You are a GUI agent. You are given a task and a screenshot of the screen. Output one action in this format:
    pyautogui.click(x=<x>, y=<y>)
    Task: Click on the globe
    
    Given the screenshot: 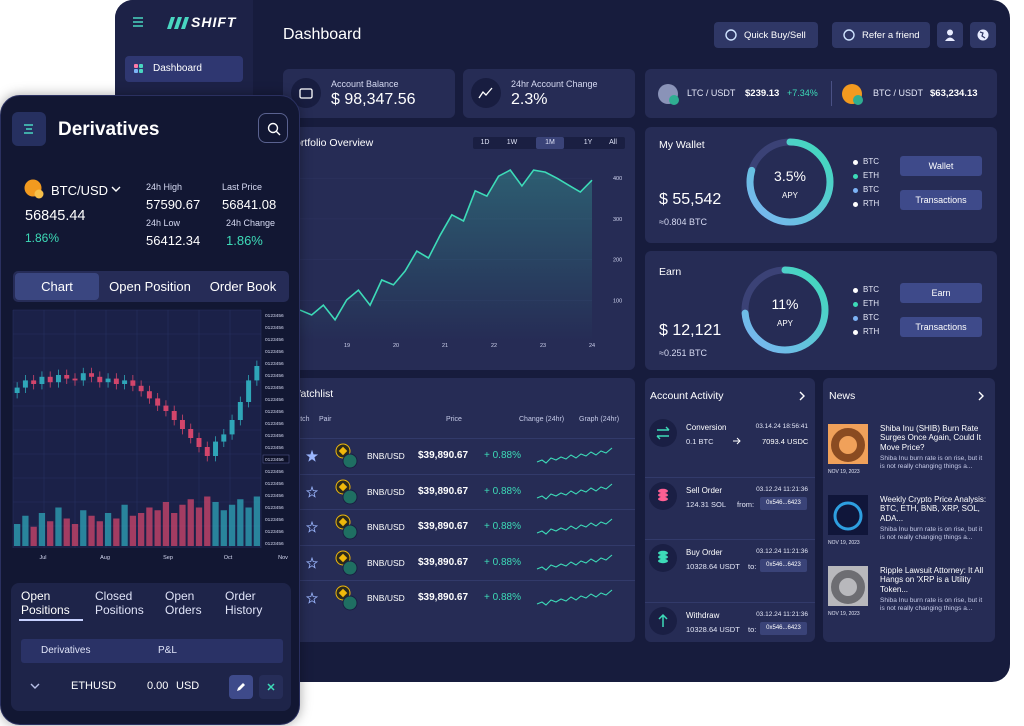 What is the action you would take?
    pyautogui.click(x=983, y=35)
    